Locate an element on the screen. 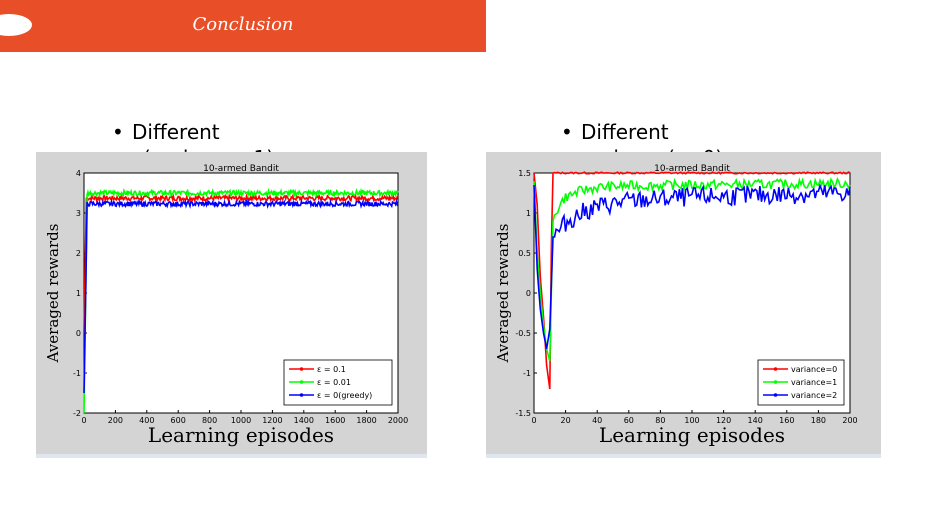 This screenshot has height=510, width=933. x-tick-label: 1800 is located at coordinates (366, 420).